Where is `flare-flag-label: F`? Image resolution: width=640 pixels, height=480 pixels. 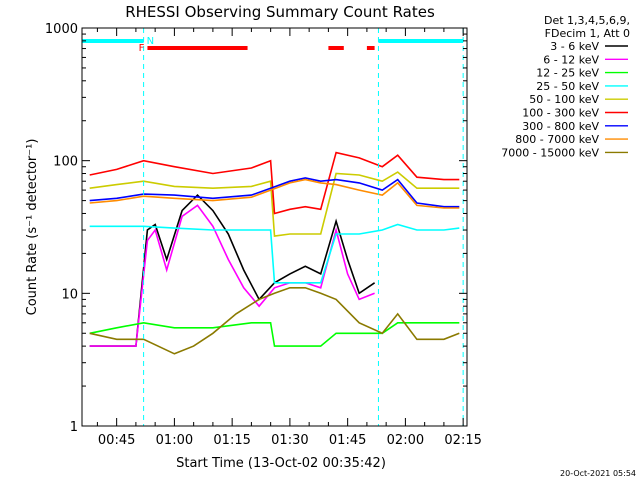 flare-flag-label: F is located at coordinates (142, 48).